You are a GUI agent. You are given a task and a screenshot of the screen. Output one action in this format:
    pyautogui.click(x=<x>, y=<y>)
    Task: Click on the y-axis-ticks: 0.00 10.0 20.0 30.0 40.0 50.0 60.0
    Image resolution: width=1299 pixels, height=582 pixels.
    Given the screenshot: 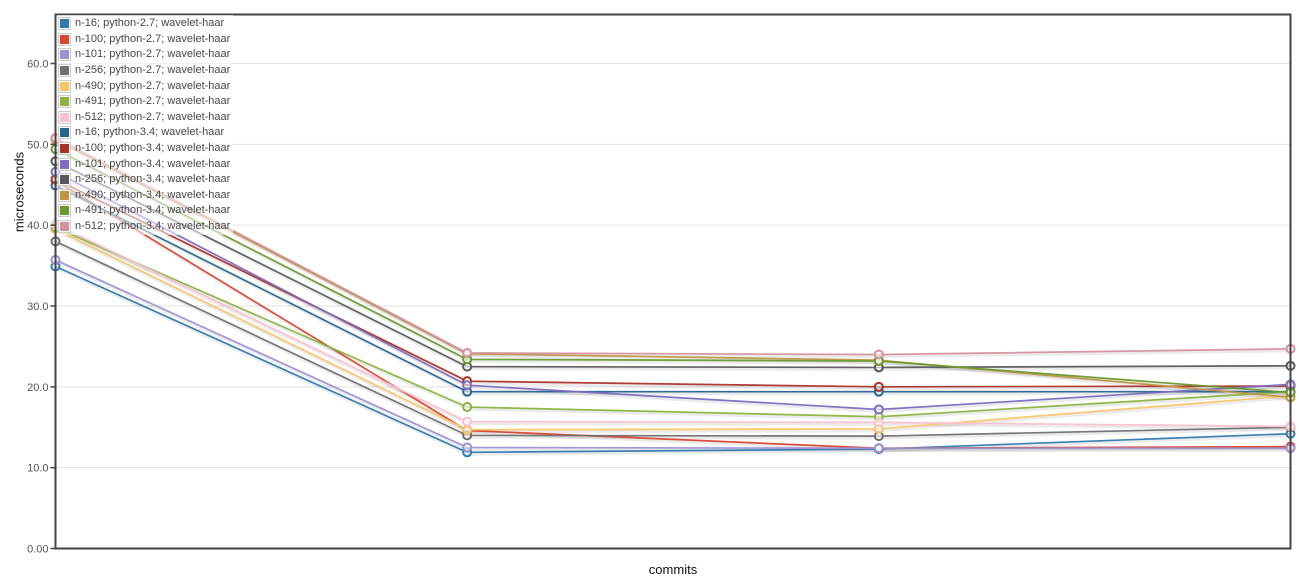 What is the action you would take?
    pyautogui.click(x=41, y=307)
    